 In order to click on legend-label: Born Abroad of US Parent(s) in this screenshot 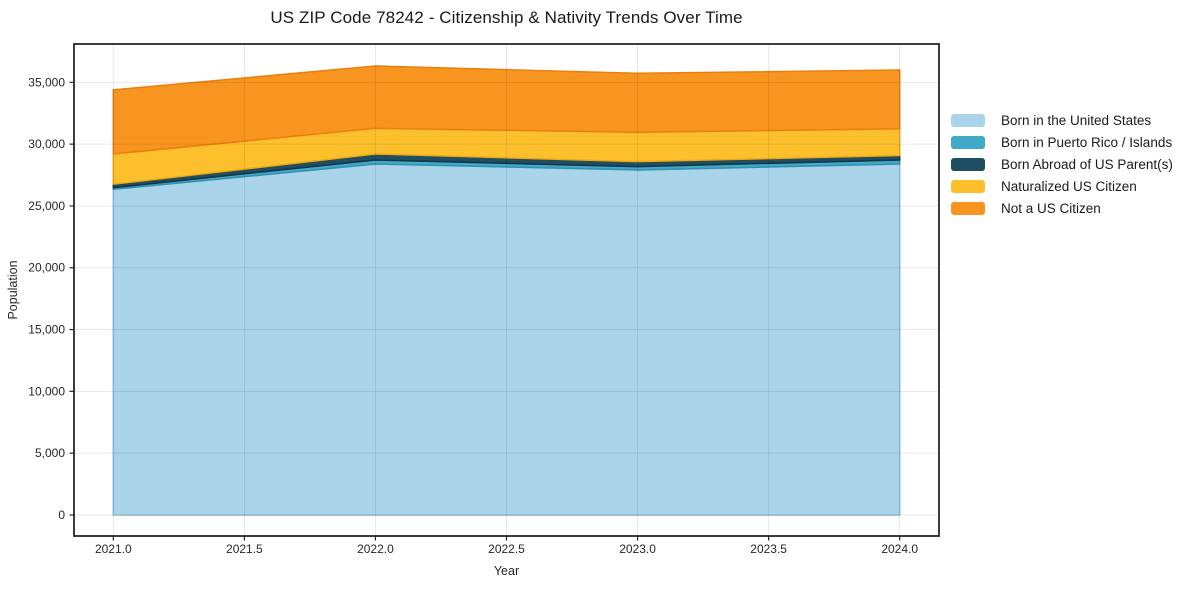, I will do `click(1087, 164)`.